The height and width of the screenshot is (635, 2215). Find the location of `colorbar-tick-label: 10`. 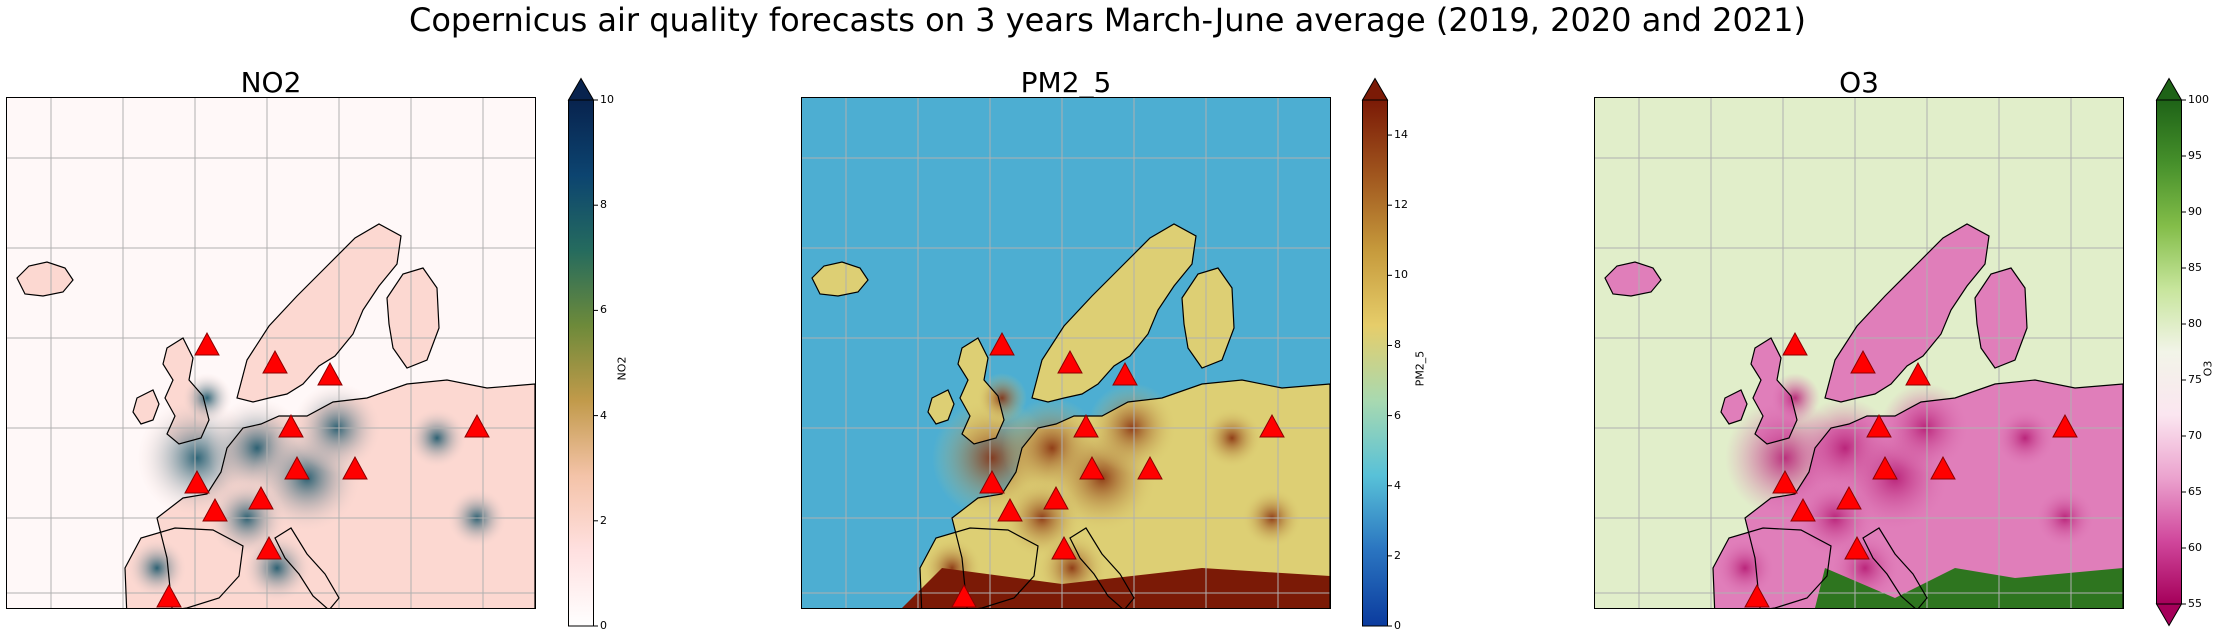

colorbar-tick-label: 10 is located at coordinates (1401, 275).